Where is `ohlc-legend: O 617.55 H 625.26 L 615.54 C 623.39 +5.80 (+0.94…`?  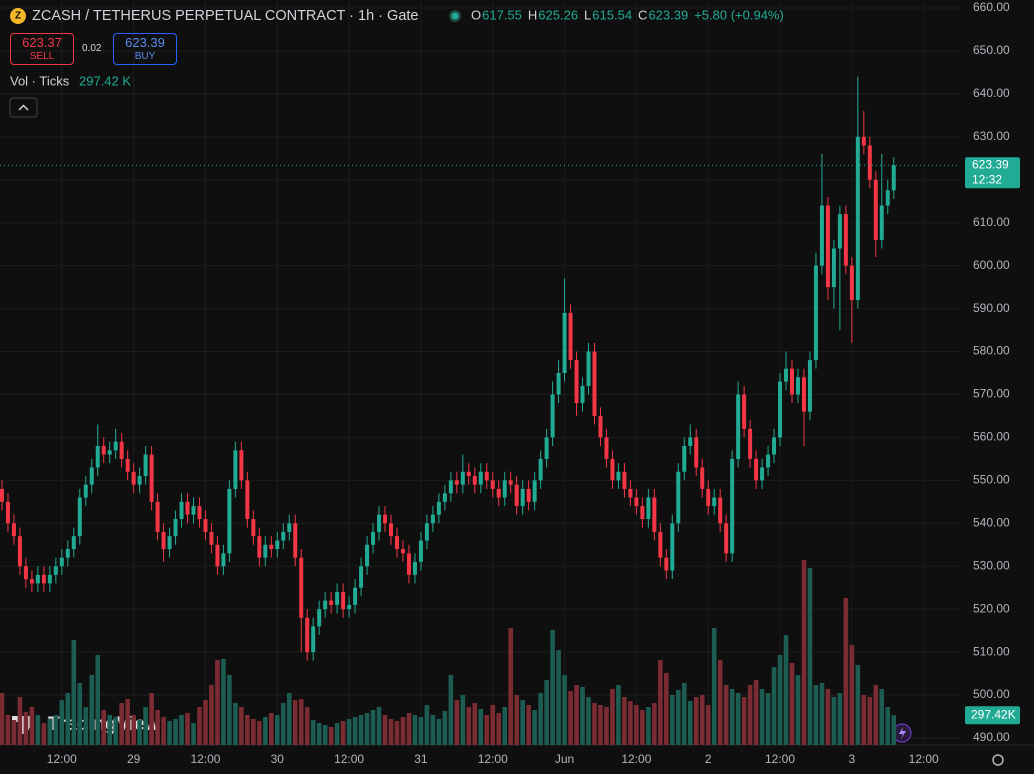 ohlc-legend: O 617.55 H 625.26 L 615.54 C 623.39 +5.80 (+0.94… is located at coordinates (627, 14).